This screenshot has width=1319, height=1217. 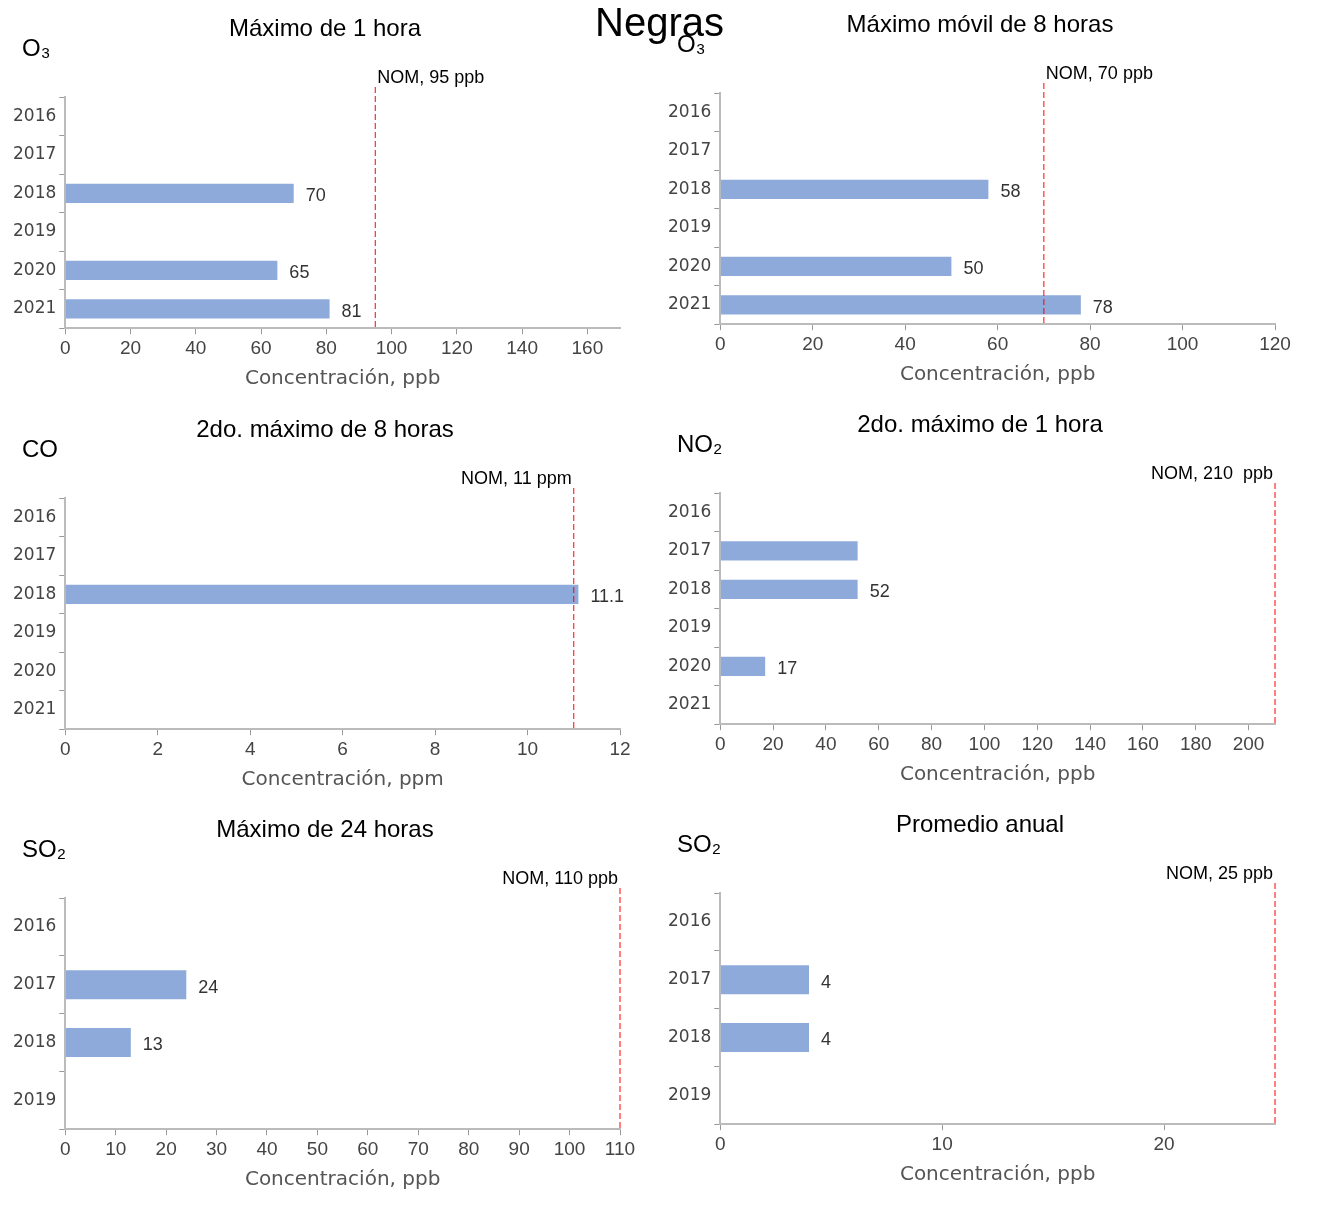 What do you see at coordinates (1248, 743) in the screenshot?
I see `x-tick-label: 200` at bounding box center [1248, 743].